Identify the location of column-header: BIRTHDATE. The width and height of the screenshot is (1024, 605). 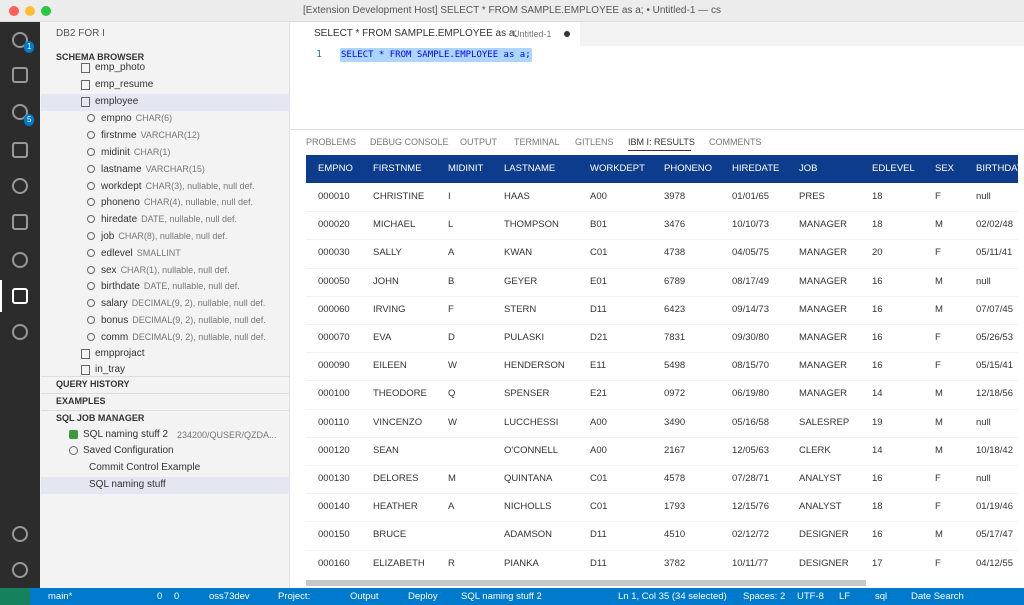
(997, 168).